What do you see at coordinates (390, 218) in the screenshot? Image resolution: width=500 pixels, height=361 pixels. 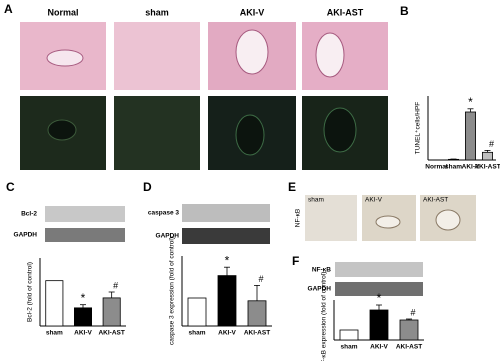 I see `ihc-images` at bounding box center [390, 218].